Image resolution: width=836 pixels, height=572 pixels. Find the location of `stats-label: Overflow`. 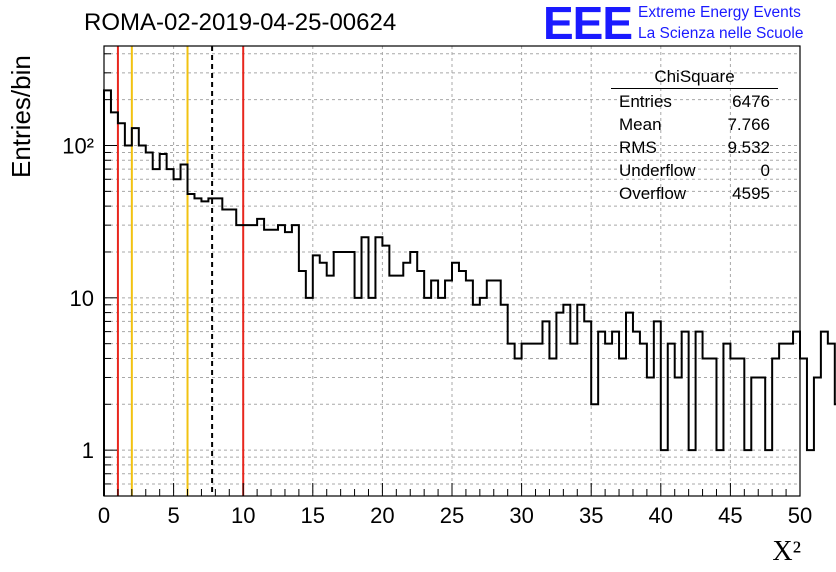

stats-label: Overflow is located at coordinates (653, 193).